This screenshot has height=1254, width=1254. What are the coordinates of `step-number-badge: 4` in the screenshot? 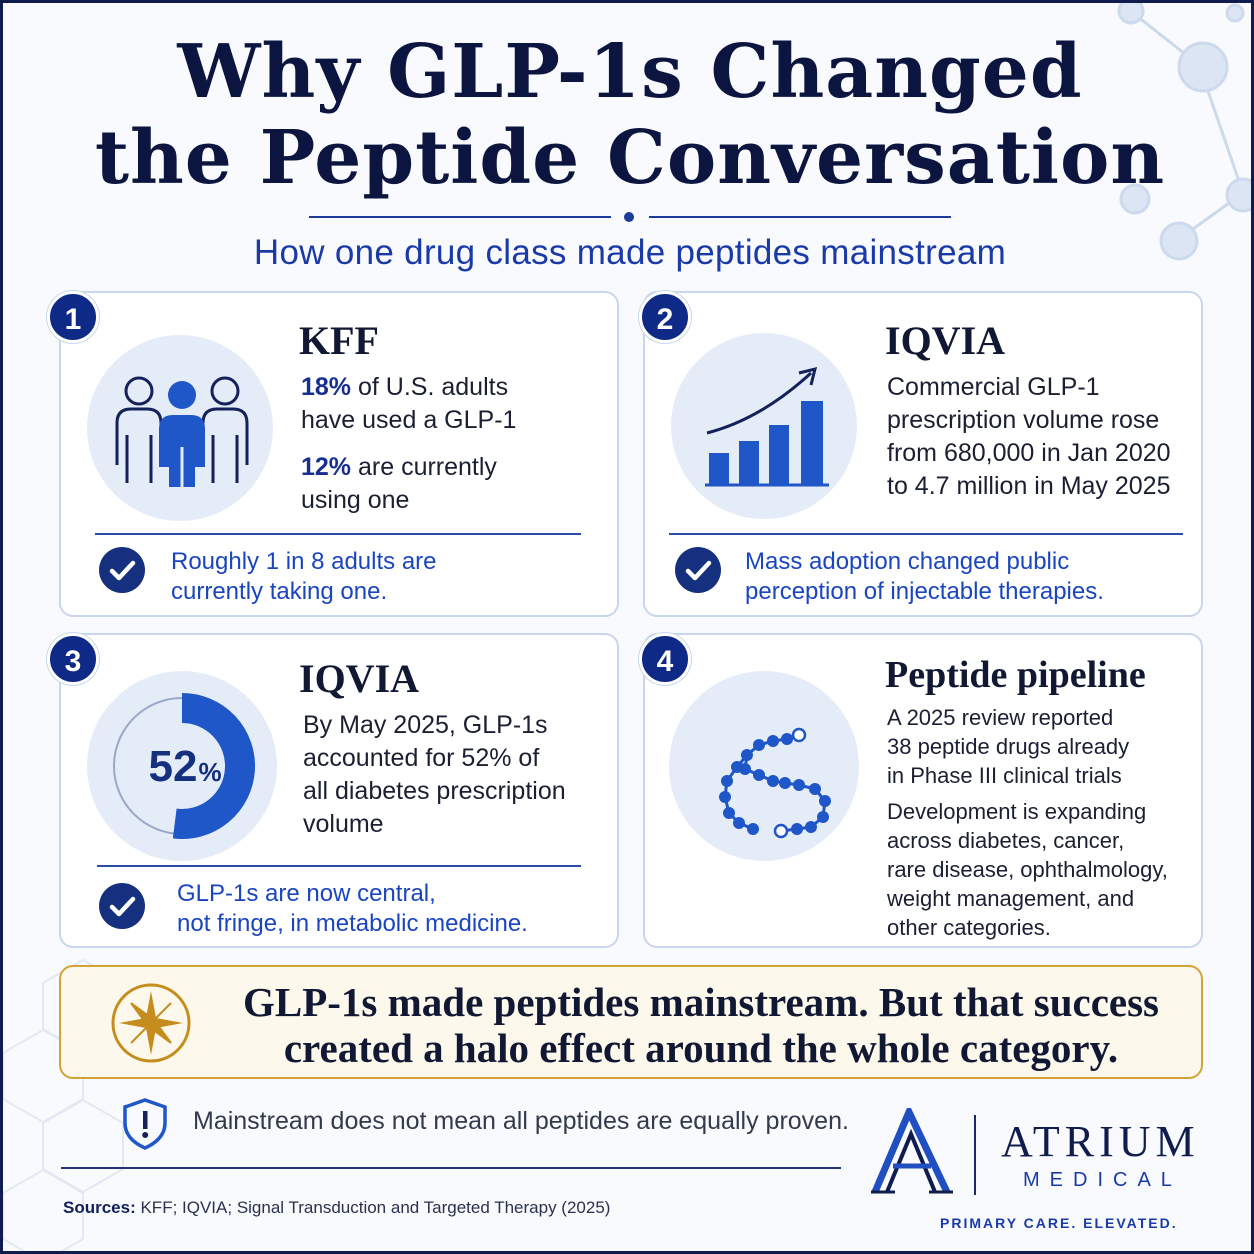 It's located at (665, 659).